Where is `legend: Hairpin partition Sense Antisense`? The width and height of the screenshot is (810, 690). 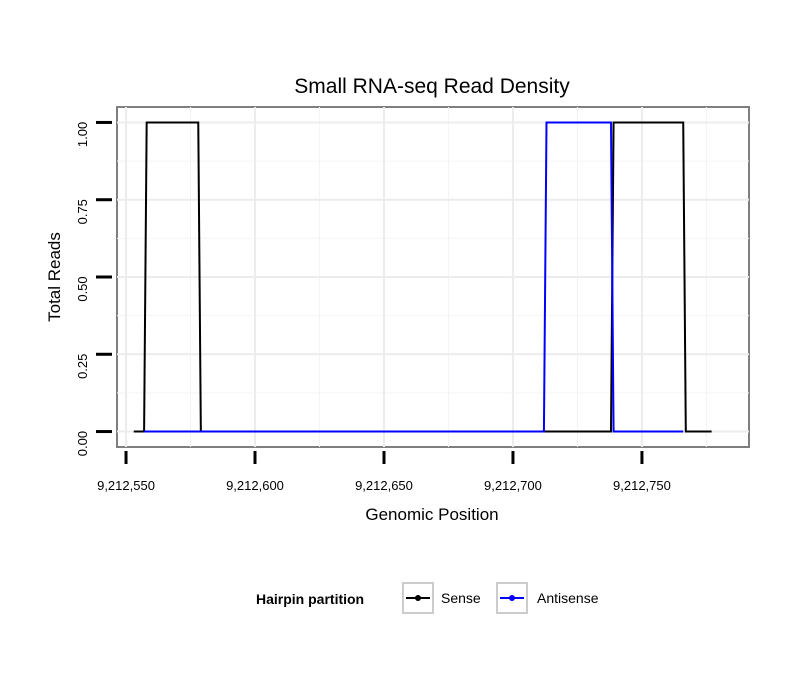 legend: Hairpin partition Sense Antisense is located at coordinates (427, 598).